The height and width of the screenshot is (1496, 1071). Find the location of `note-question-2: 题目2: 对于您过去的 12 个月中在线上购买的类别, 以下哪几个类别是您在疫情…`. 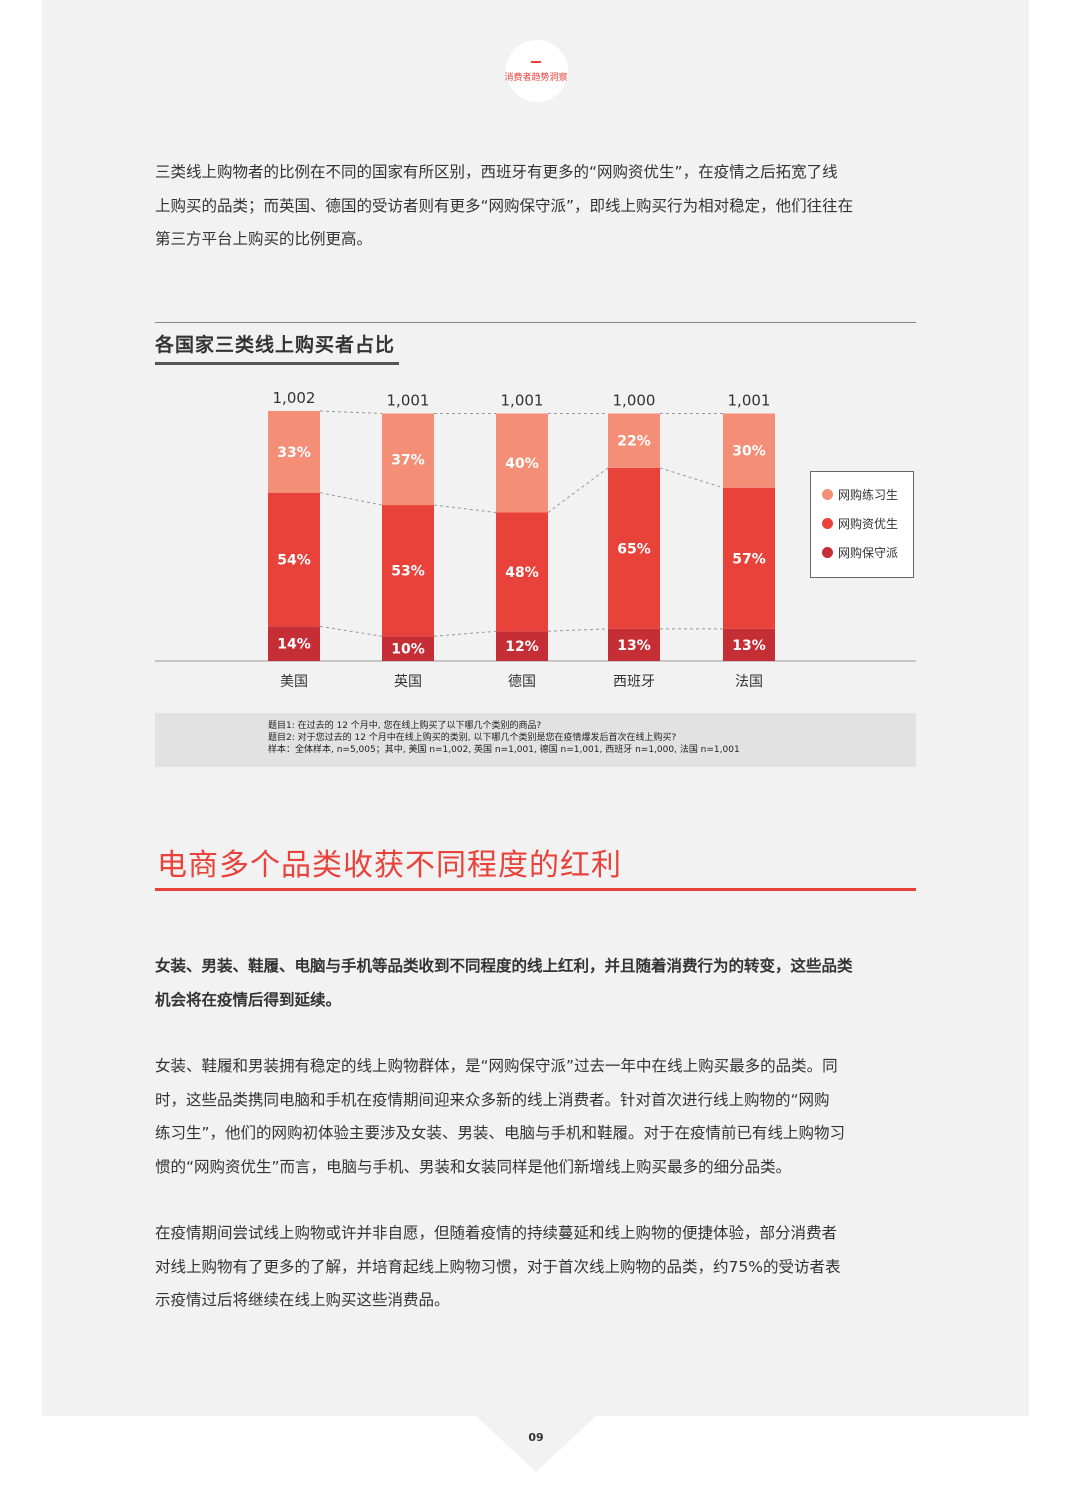

note-question-2: 题目2: 对于您过去的 12 个月中在线上购买的类别, 以下哪几个类别是您在疫情… is located at coordinates (472, 738).